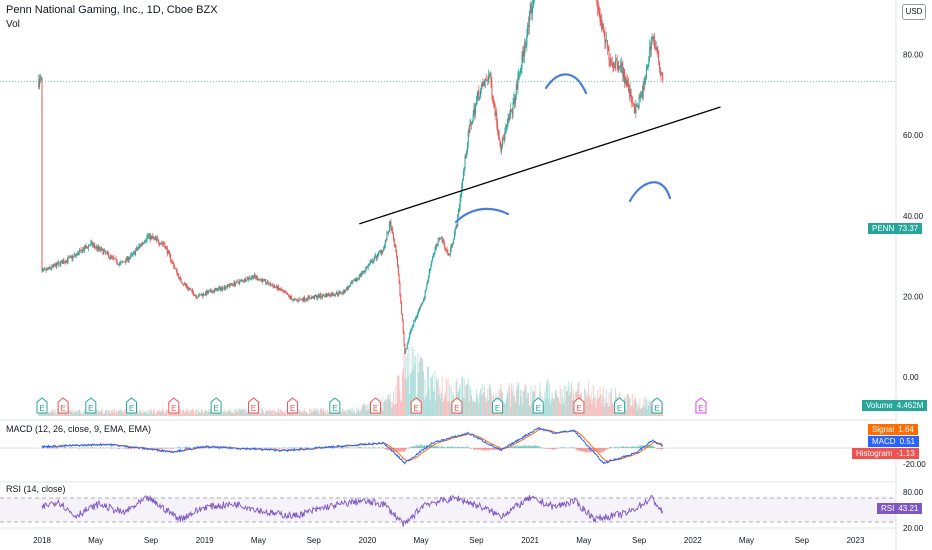 The width and height of the screenshot is (932, 550). Describe the element at coordinates (913, 296) in the screenshot. I see `price-tick-label: 20.00` at that location.